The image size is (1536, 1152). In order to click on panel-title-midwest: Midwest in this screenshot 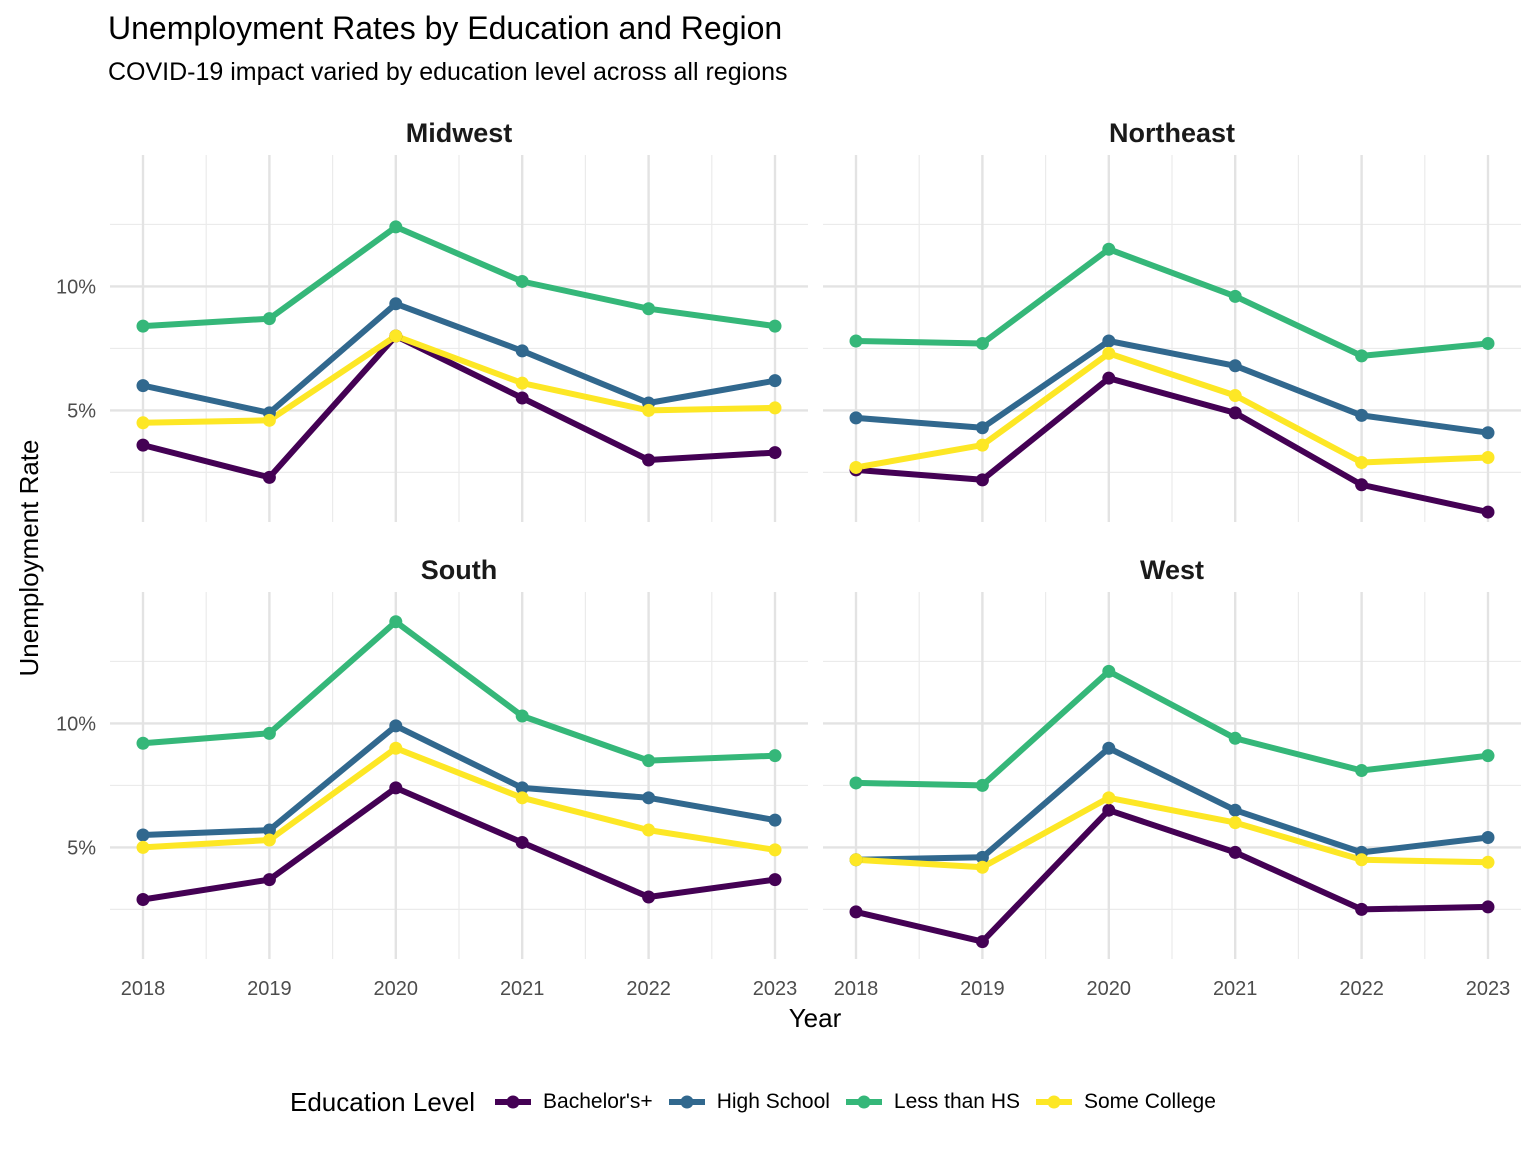, I will do `click(459, 133)`.